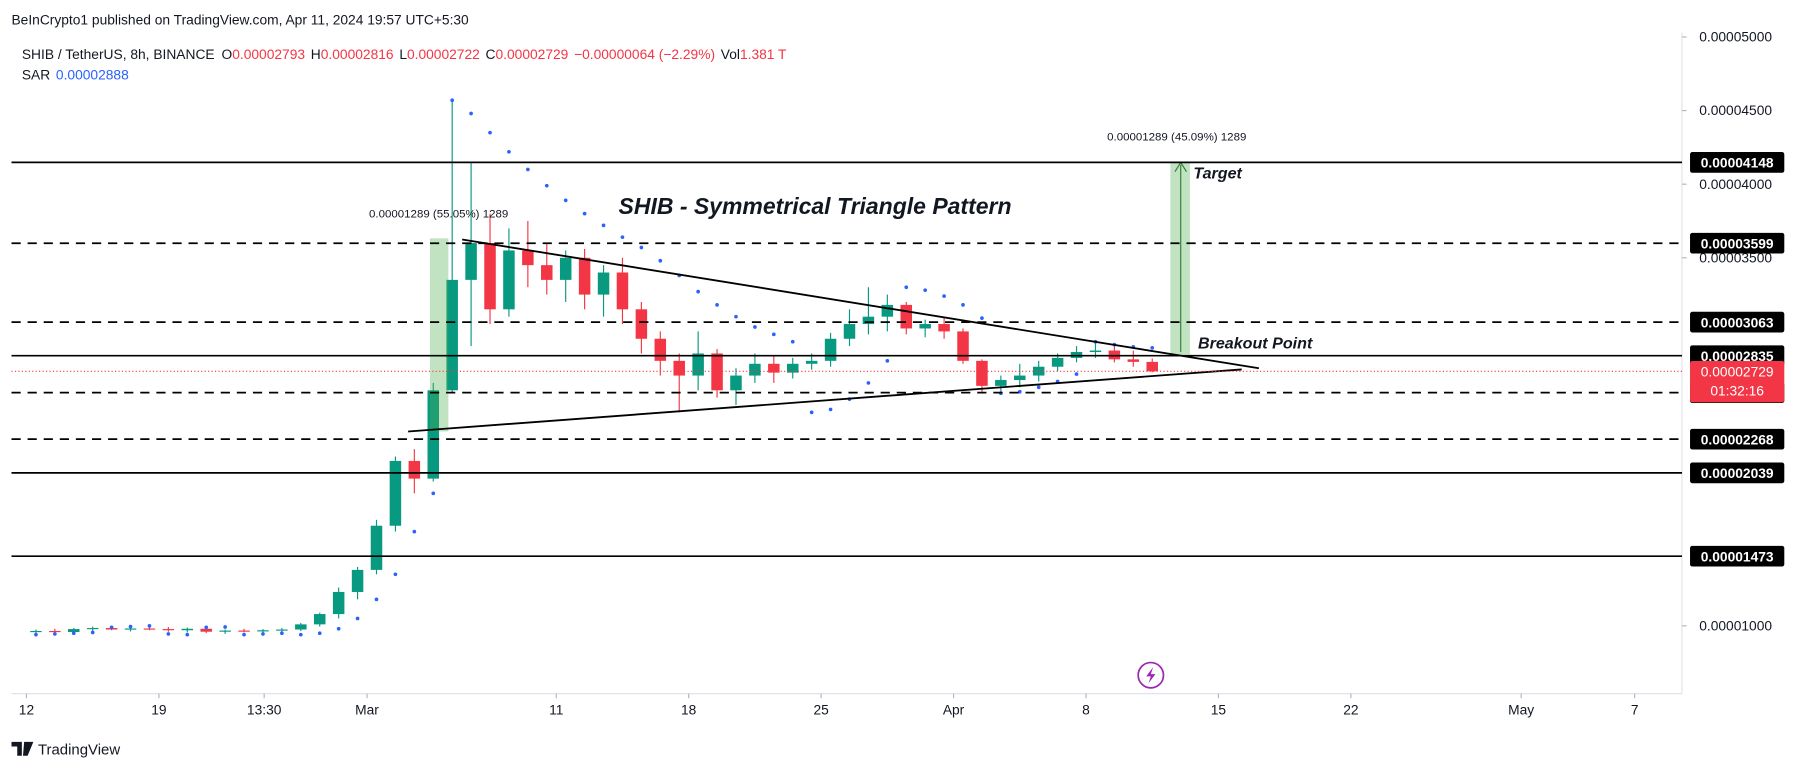 The width and height of the screenshot is (1805, 771). Describe the element at coordinates (1521, 709) in the screenshot. I see `x-tick-label: May` at that location.